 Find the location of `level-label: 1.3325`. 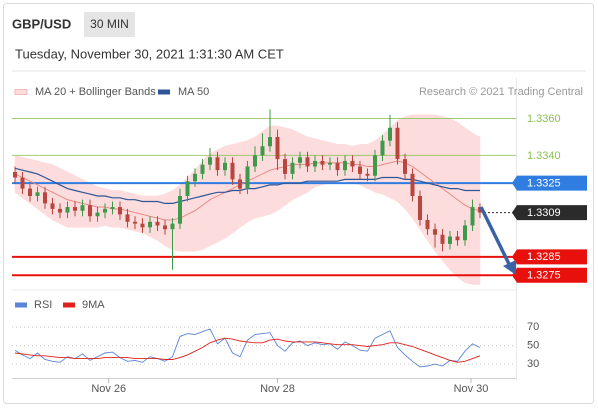

level-label: 1.3325 is located at coordinates (544, 183).